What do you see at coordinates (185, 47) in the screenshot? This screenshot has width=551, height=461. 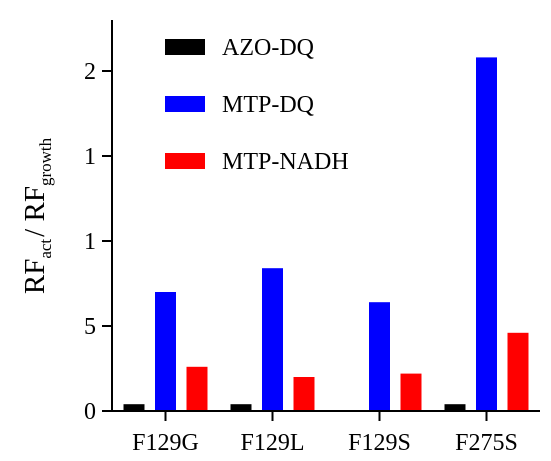 I see `legend-swatch-azo-dq` at bounding box center [185, 47].